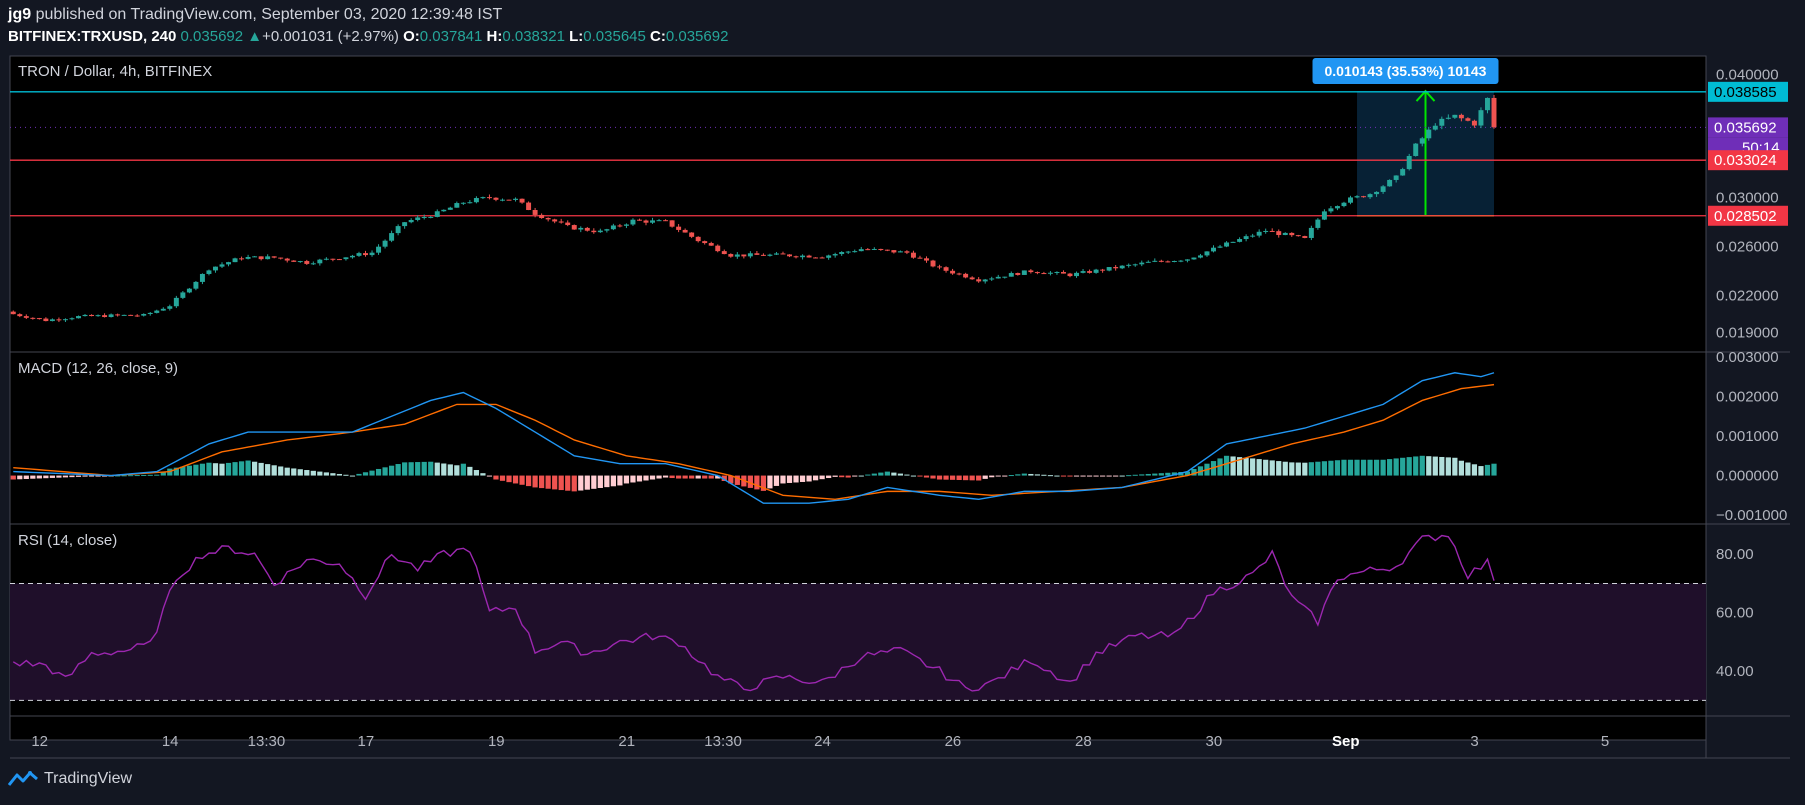 This screenshot has height=805, width=1805. What do you see at coordinates (1735, 613) in the screenshot?
I see `rsi-axis-tick: 60.00` at bounding box center [1735, 613].